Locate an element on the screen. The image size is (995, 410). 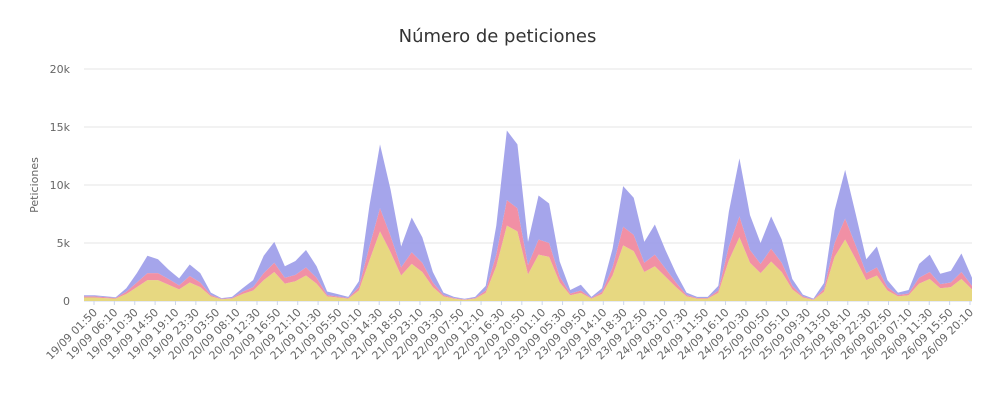
y-tick-label: 10k is located at coordinates (60, 185).